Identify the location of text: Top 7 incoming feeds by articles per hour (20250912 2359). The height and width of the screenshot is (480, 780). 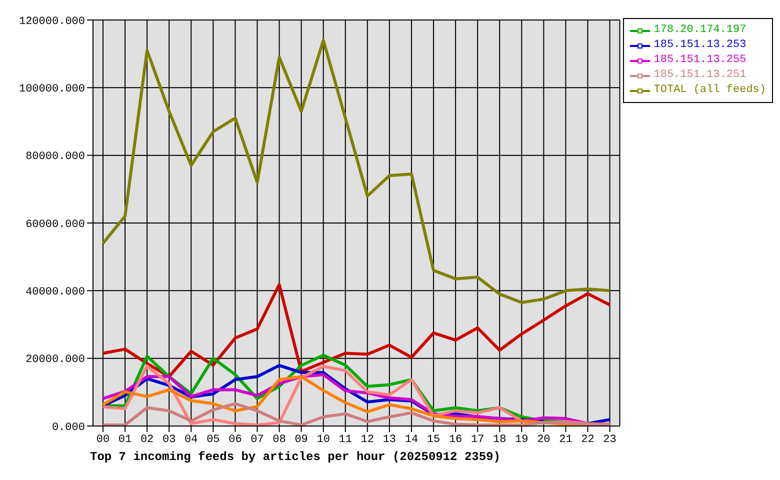
(295, 457).